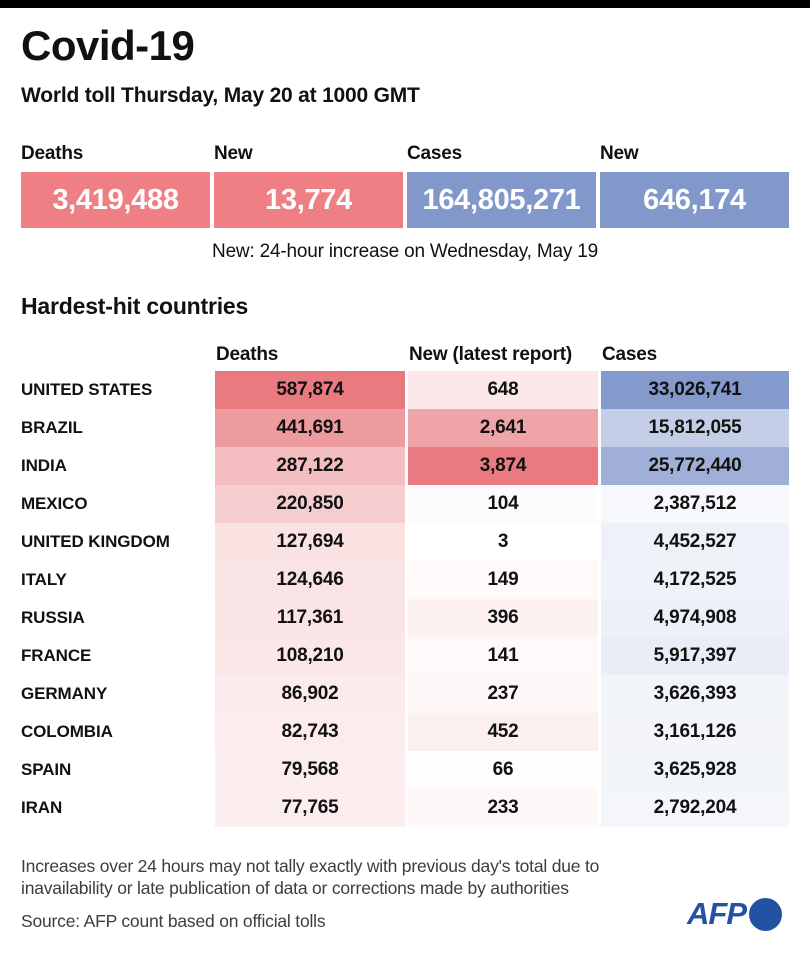 Image resolution: width=810 pixels, height=955 pixels. Describe the element at coordinates (501, 770) in the screenshot. I see `new-cell: 66` at that location.